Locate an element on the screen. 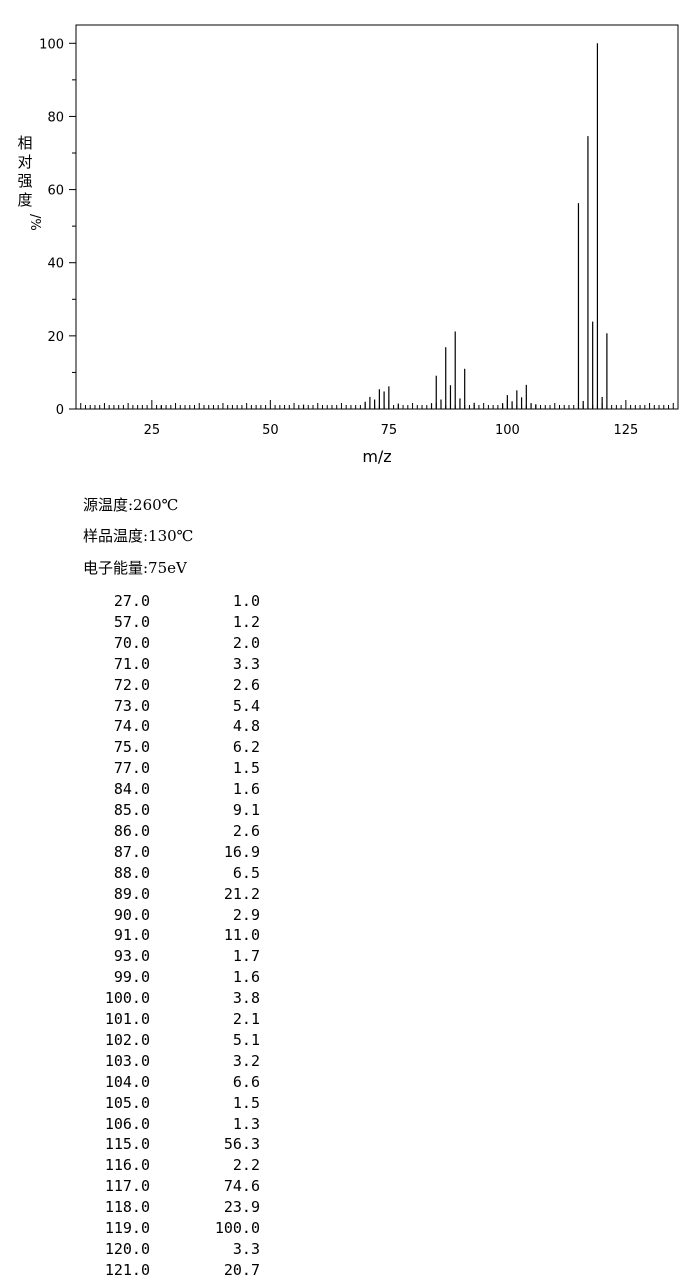 The width and height of the screenshot is (687, 1282). table-row: 71.0 3.3 is located at coordinates (150, 665).